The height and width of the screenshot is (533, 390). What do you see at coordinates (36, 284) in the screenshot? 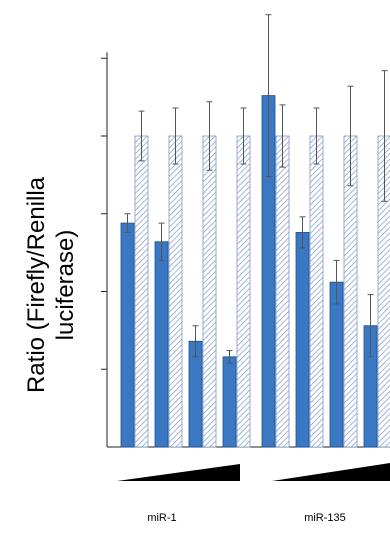
I see `y-axis-label-line-1: Ratio (Firefly/Renilla` at bounding box center [36, 284].